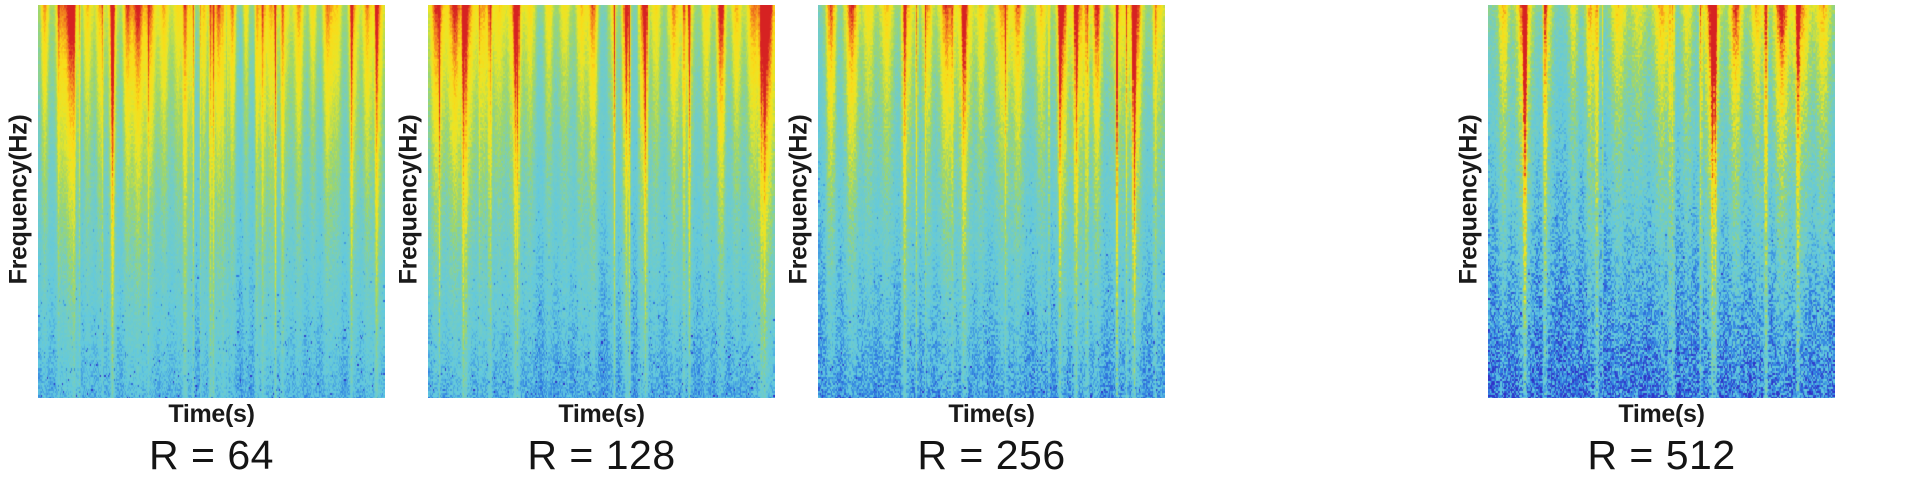 Image resolution: width=1925 pixels, height=484 pixels. What do you see at coordinates (1661, 455) in the screenshot?
I see `panel-caption: R = 512` at bounding box center [1661, 455].